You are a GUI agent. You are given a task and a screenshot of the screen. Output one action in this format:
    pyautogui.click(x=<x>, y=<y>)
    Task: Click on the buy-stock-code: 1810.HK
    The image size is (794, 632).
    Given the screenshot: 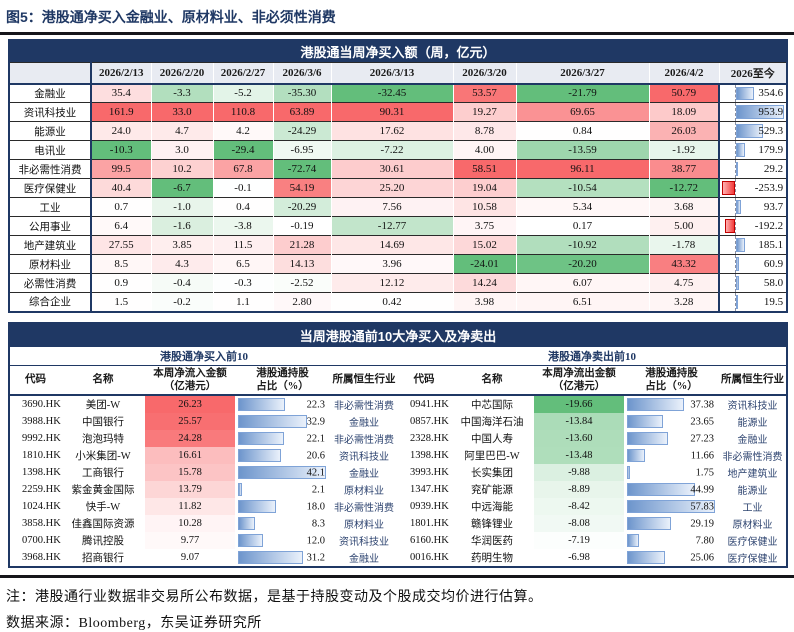 What is the action you would take?
    pyautogui.click(x=41, y=455)
    